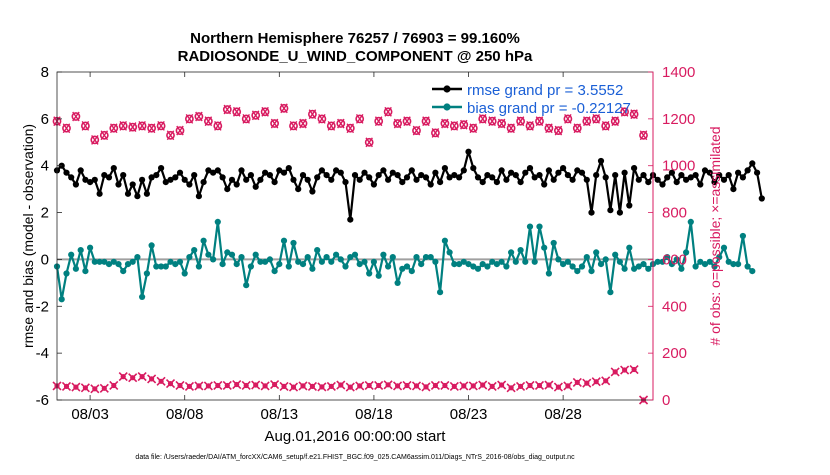 The height and width of the screenshot is (475, 830). Describe the element at coordinates (42, 400) in the screenshot. I see `left-tick-label: -6` at that location.